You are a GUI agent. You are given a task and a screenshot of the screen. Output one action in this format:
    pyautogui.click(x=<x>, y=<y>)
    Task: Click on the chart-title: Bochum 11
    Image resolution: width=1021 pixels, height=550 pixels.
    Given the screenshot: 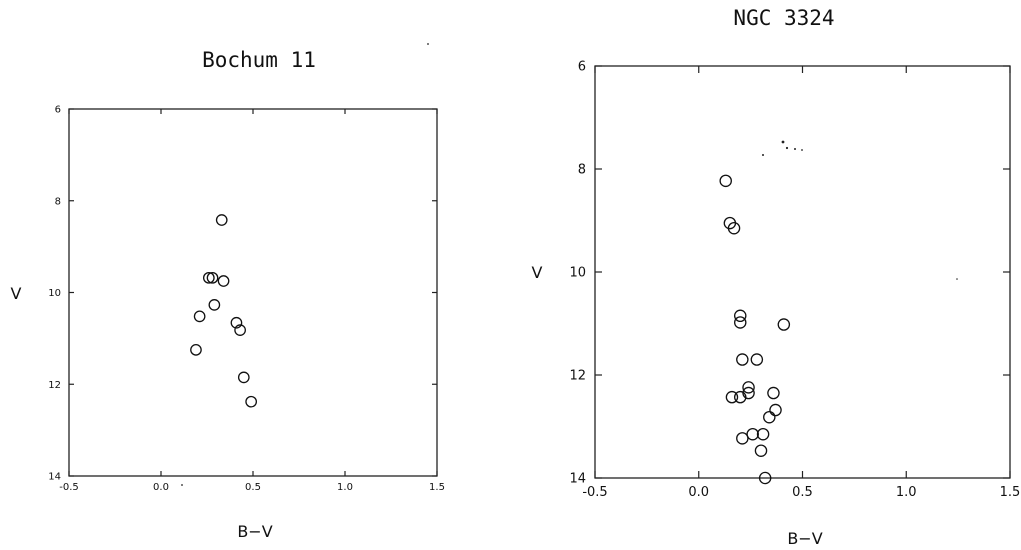 What is the action you would take?
    pyautogui.click(x=259, y=60)
    